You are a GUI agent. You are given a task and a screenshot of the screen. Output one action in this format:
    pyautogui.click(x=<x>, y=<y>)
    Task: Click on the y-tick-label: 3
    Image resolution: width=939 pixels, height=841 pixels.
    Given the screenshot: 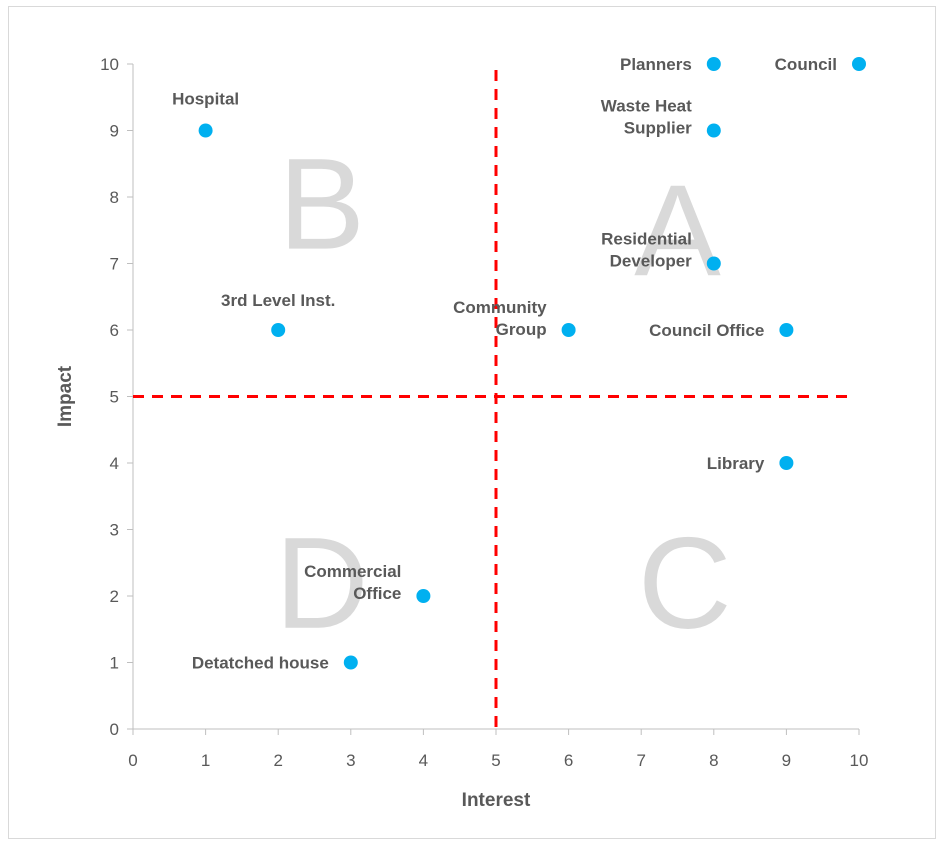 What is the action you would take?
    pyautogui.click(x=114, y=530)
    